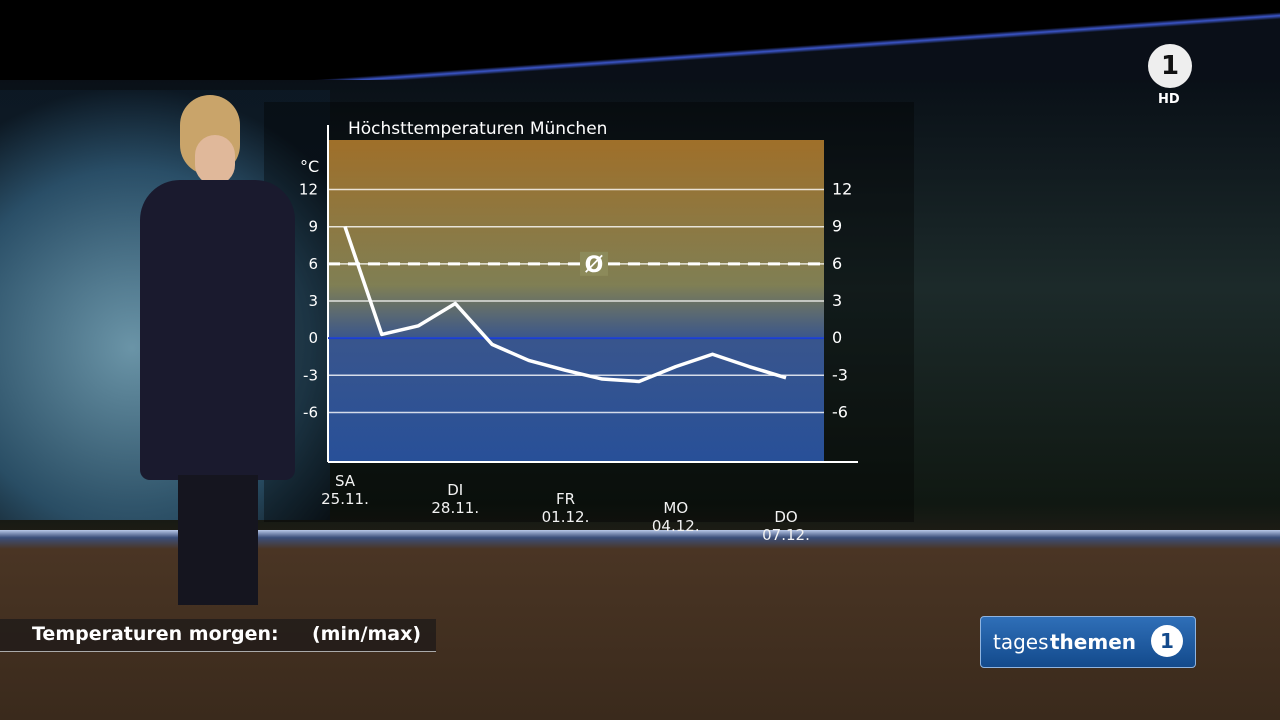 This screenshot has height=720, width=1280. I want to click on hd-label: HD, so click(1169, 99).